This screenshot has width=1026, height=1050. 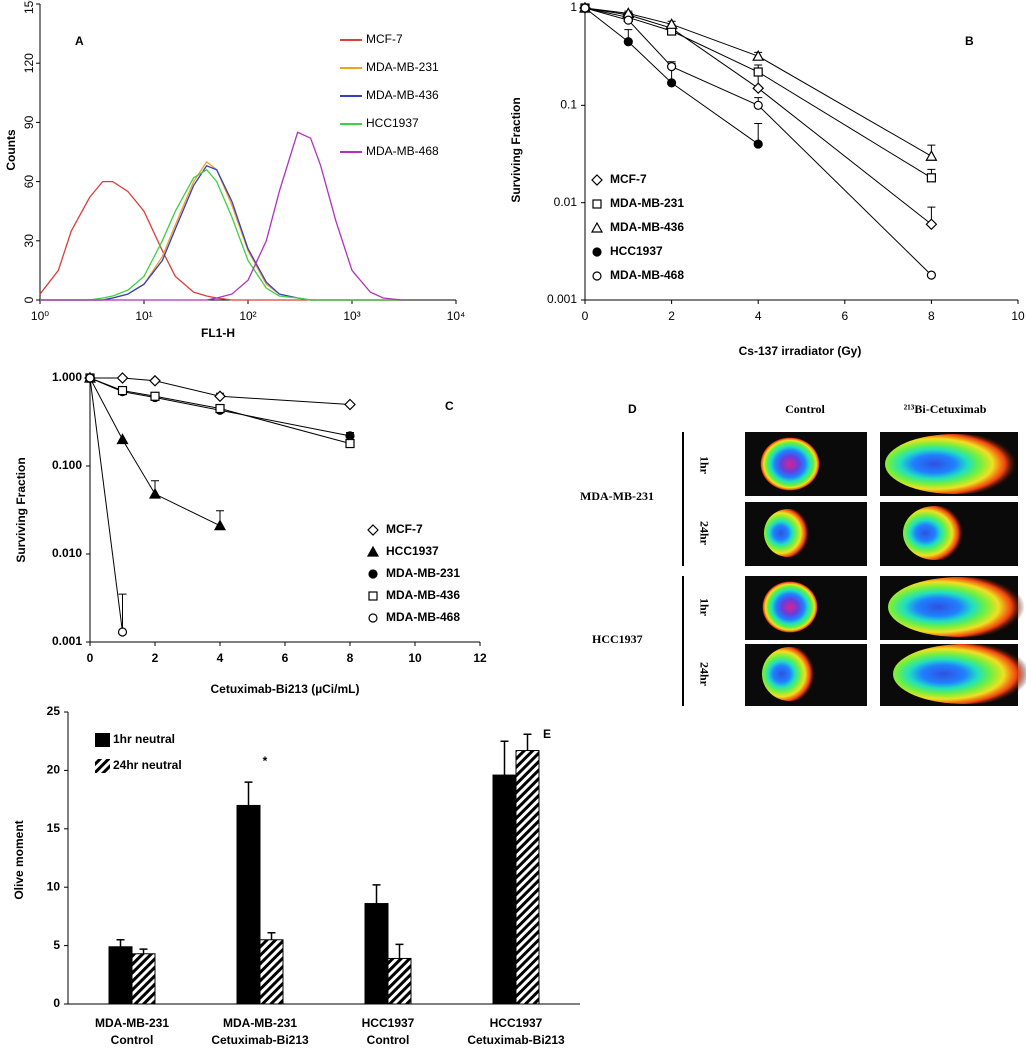 What do you see at coordinates (885, 569) in the screenshot?
I see `image-tiles` at bounding box center [885, 569].